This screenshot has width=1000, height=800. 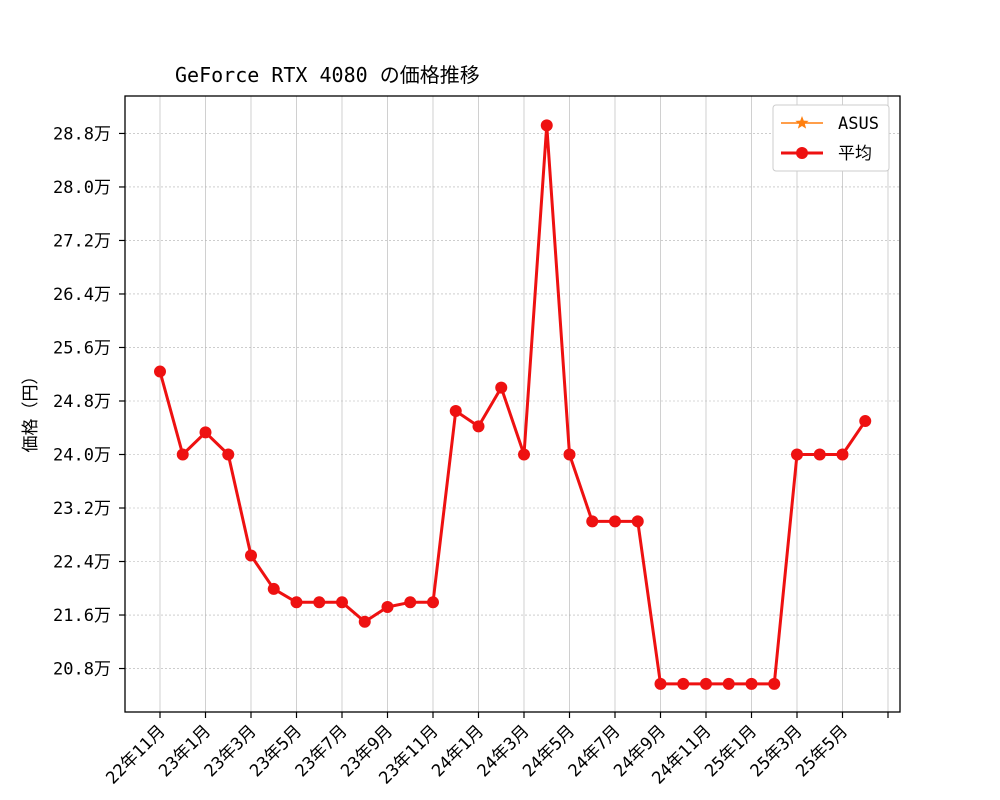 I want to click on y-tick-label: 28.8万, so click(x=82, y=134).